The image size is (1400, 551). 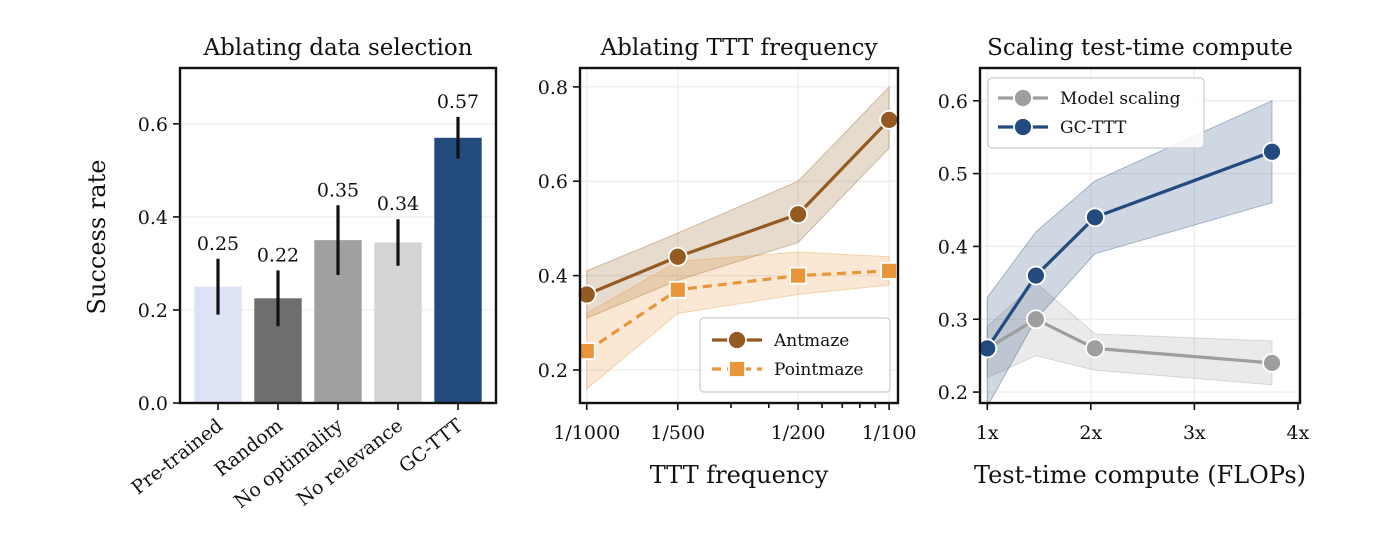 What do you see at coordinates (177, 457) in the screenshot?
I see `panel1-xtick-label: Pre-trained` at bounding box center [177, 457].